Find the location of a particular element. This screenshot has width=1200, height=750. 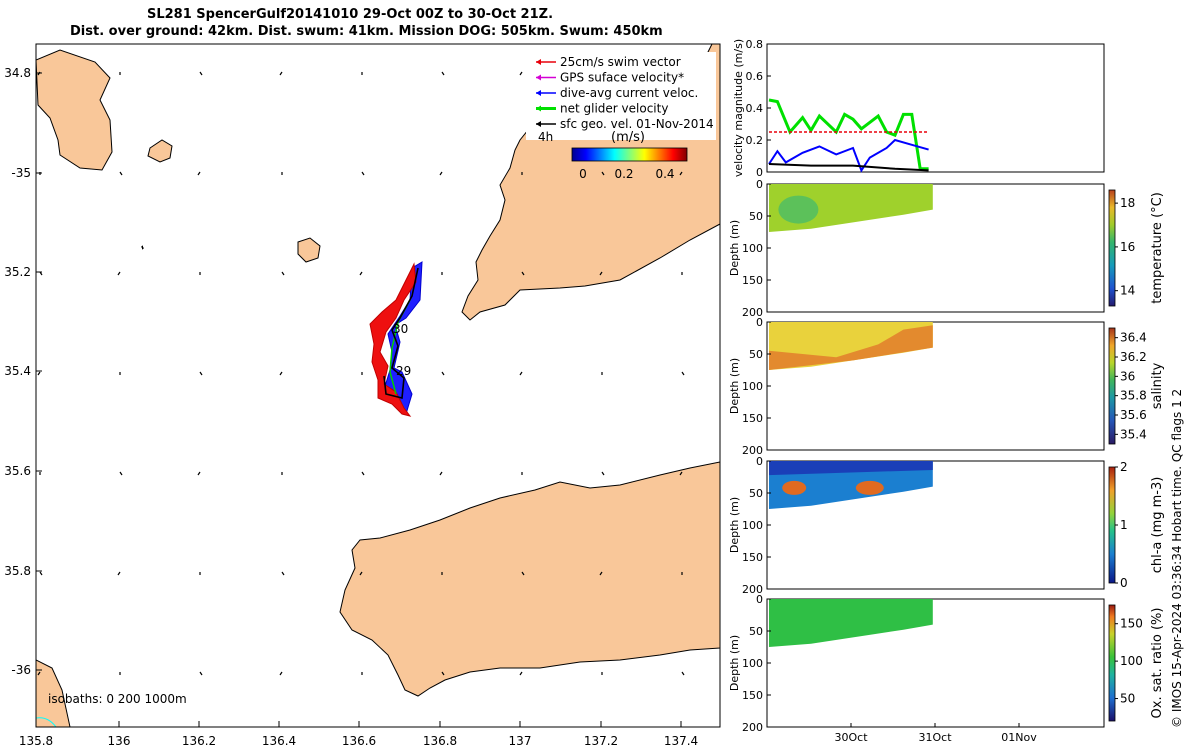

velocity-series-line is located at coordinates (848, 134).